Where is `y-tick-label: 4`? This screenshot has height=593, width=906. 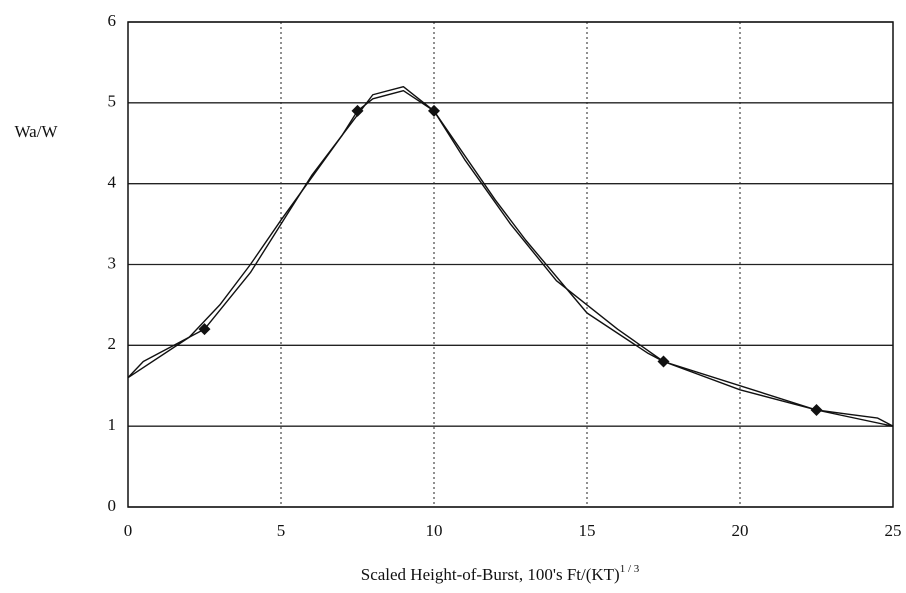 y-tick-label: 4 is located at coordinates (112, 182).